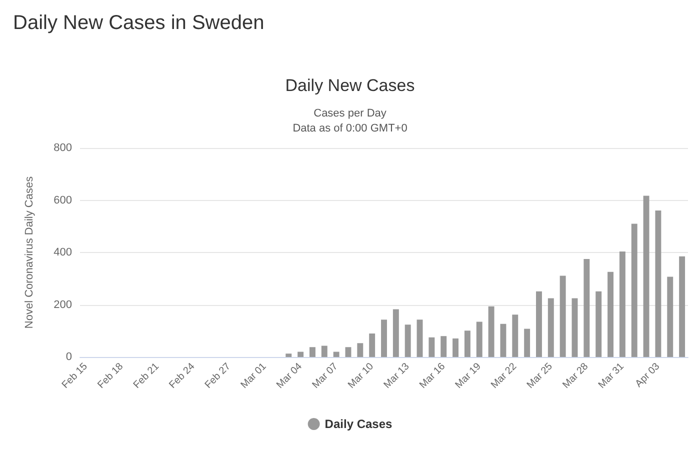 The image size is (700, 449). What do you see at coordinates (75, 375) in the screenshot?
I see `x-tick-label: Feb 15` at bounding box center [75, 375].